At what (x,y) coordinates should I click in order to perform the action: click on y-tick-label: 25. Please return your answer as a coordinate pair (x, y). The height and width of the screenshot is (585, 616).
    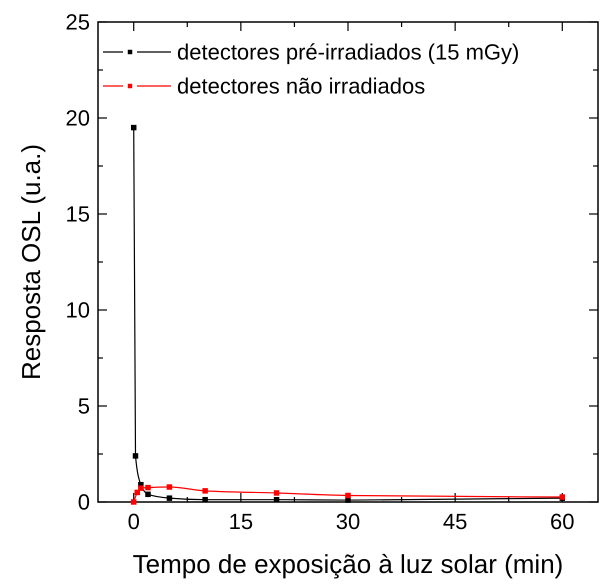
    Looking at the image, I should click on (78, 22).